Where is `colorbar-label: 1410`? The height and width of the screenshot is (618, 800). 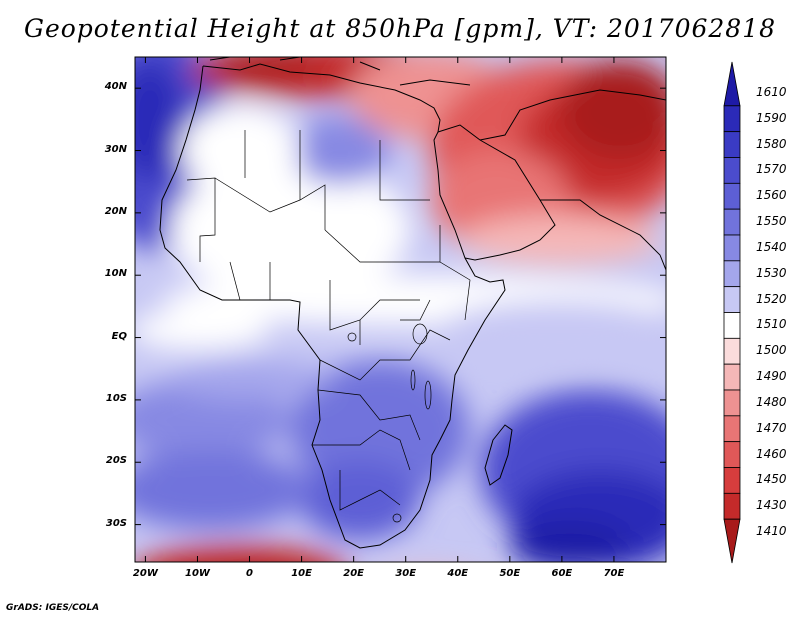 colorbar-label: 1410 is located at coordinates (771, 531).